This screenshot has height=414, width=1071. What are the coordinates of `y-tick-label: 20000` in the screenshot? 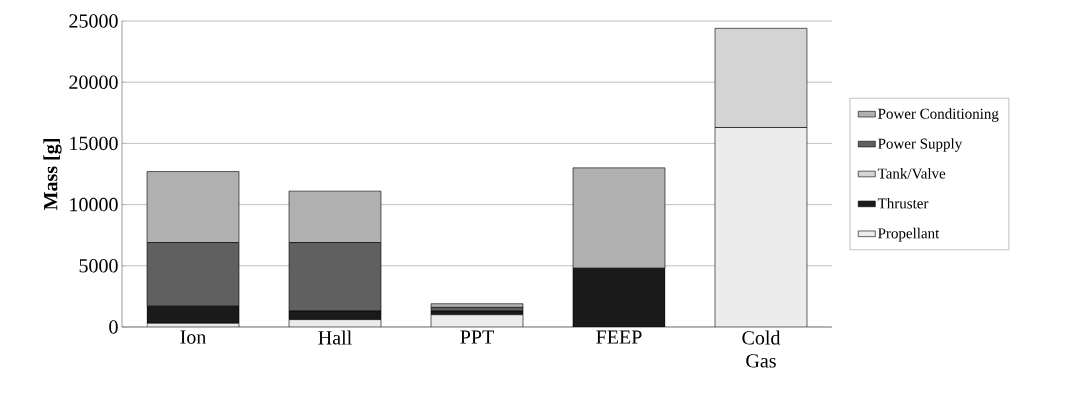 It's located at (93, 82).